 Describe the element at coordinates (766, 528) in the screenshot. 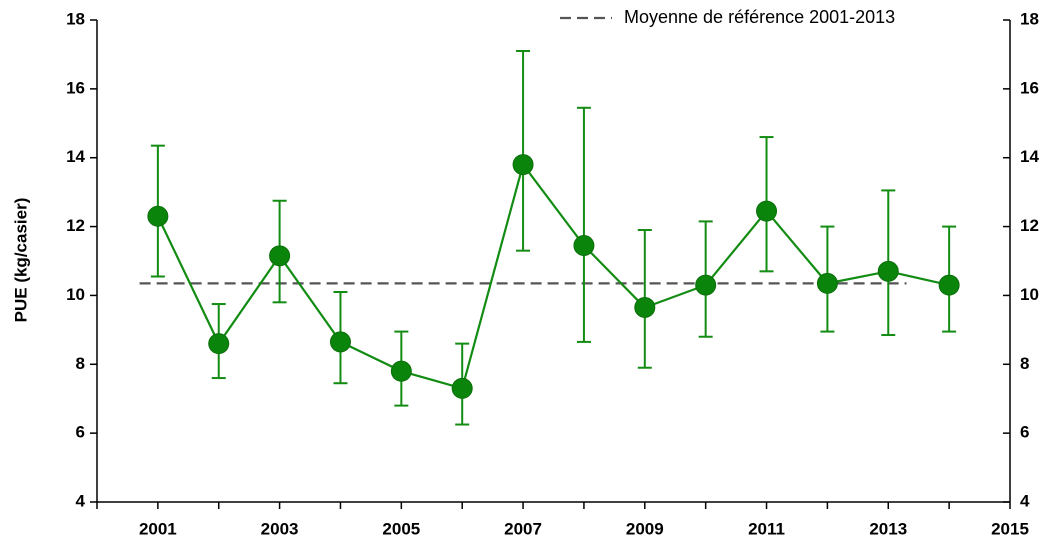

I see `x-tick-label: 2011` at that location.